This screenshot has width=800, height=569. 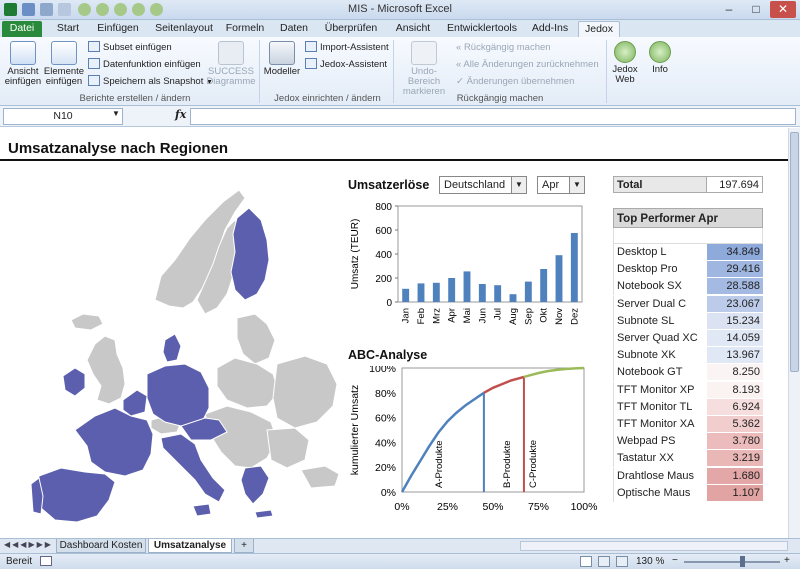 I want to click on check-icon: ✓, so click(x=461, y=81).